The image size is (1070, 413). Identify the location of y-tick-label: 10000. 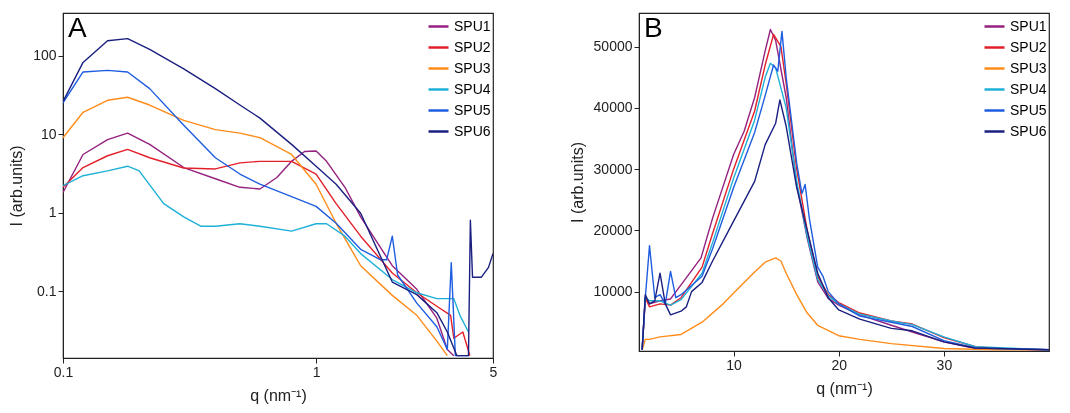
(613, 291).